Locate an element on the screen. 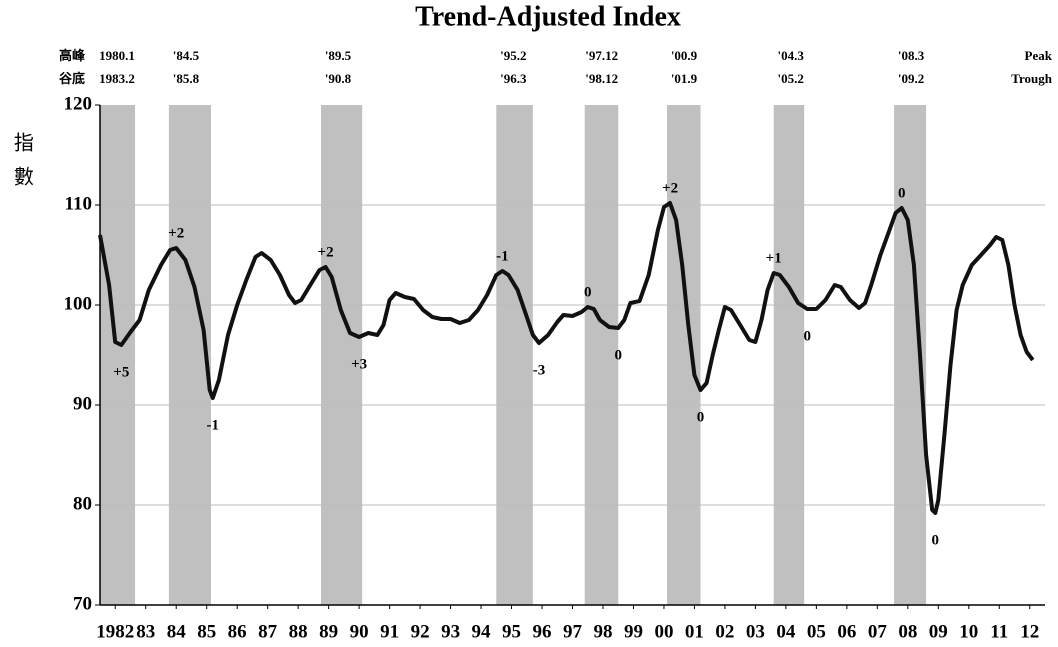  x-tick-label: 08 is located at coordinates (907, 631).